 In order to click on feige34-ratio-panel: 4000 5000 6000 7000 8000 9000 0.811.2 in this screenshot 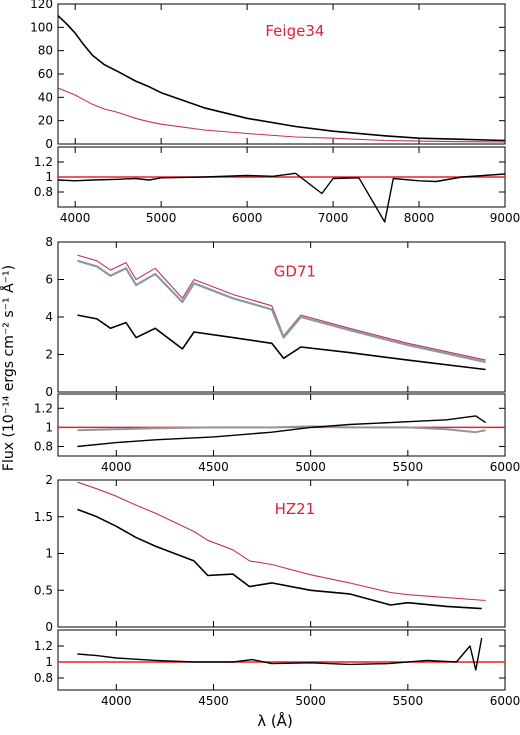, I will do `click(277, 185)`.